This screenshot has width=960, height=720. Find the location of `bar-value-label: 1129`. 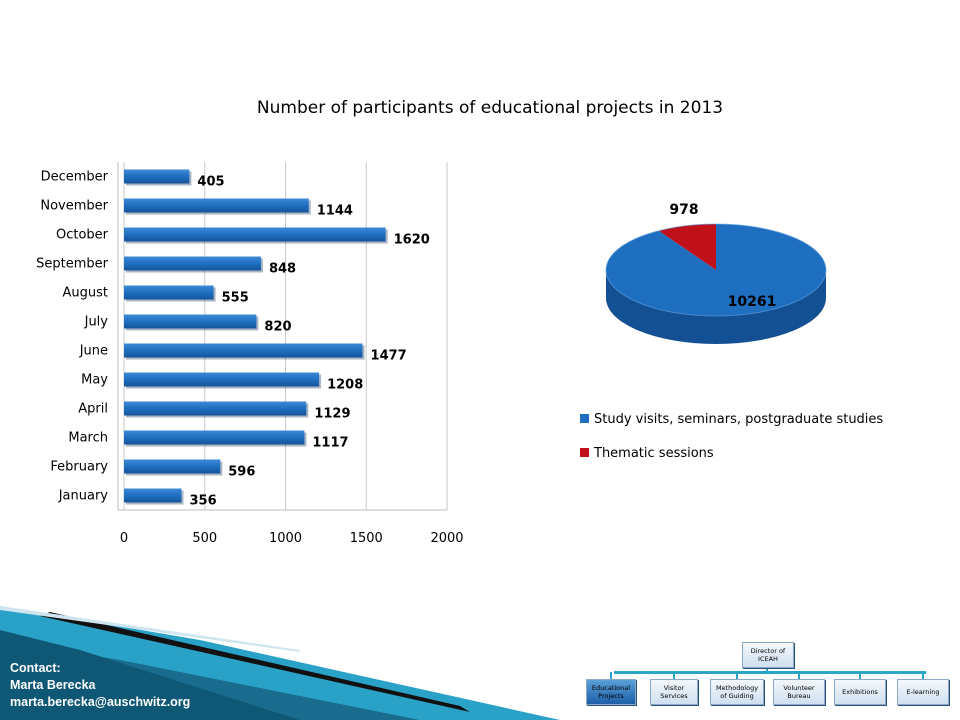

bar-value-label: 1129 is located at coordinates (332, 414).